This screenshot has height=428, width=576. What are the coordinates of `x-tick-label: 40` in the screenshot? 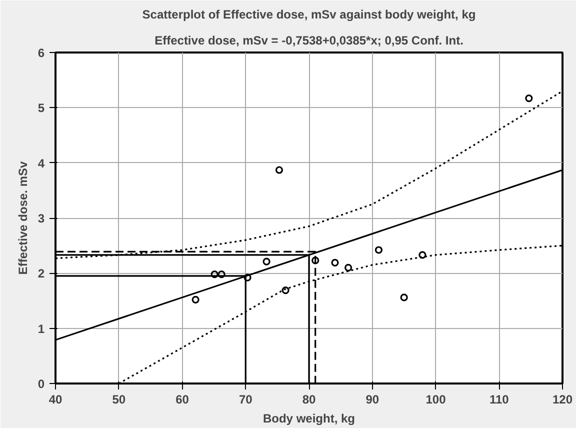 It's located at (55, 399).